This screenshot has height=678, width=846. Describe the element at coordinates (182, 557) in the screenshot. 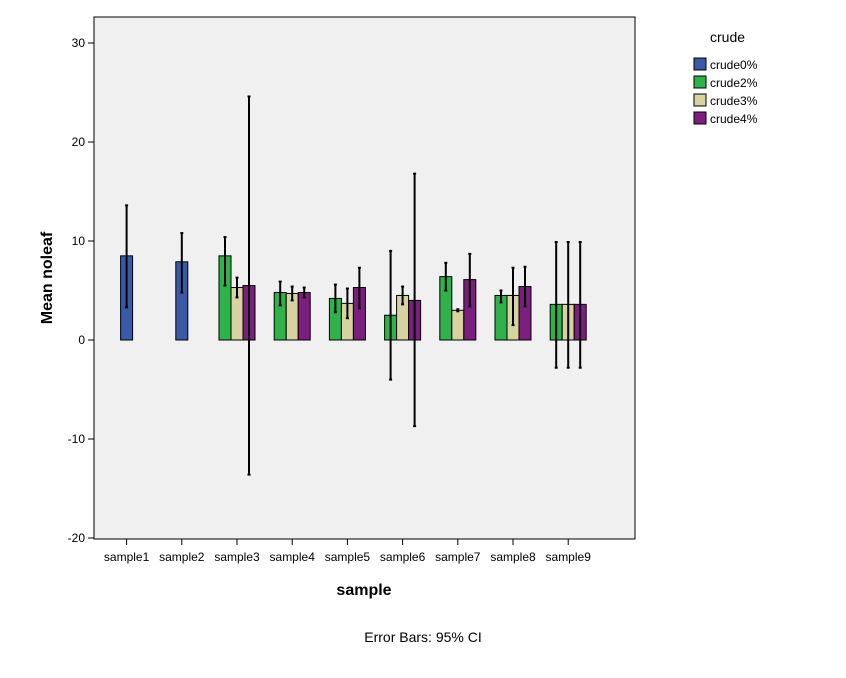

I see `x-tick-label: sample2` at that location.